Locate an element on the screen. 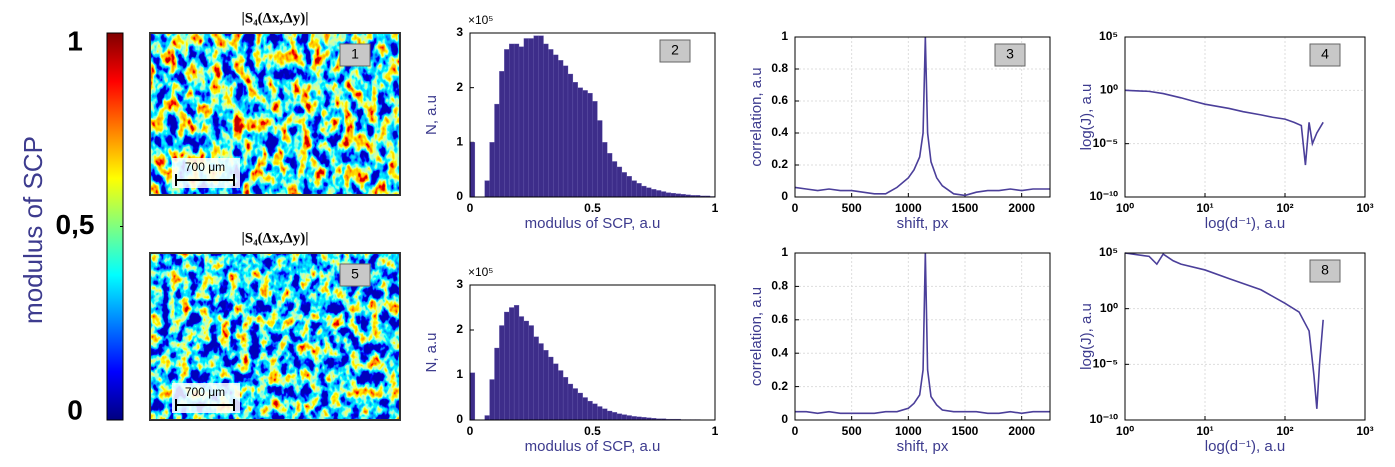 The image size is (1395, 467). badge: 4 is located at coordinates (1325, 54).